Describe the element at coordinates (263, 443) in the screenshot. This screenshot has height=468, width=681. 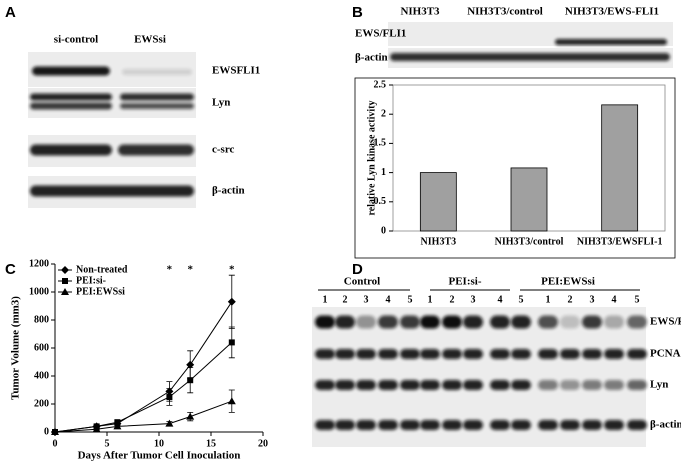
I see `x-tick-label: 20` at that location.